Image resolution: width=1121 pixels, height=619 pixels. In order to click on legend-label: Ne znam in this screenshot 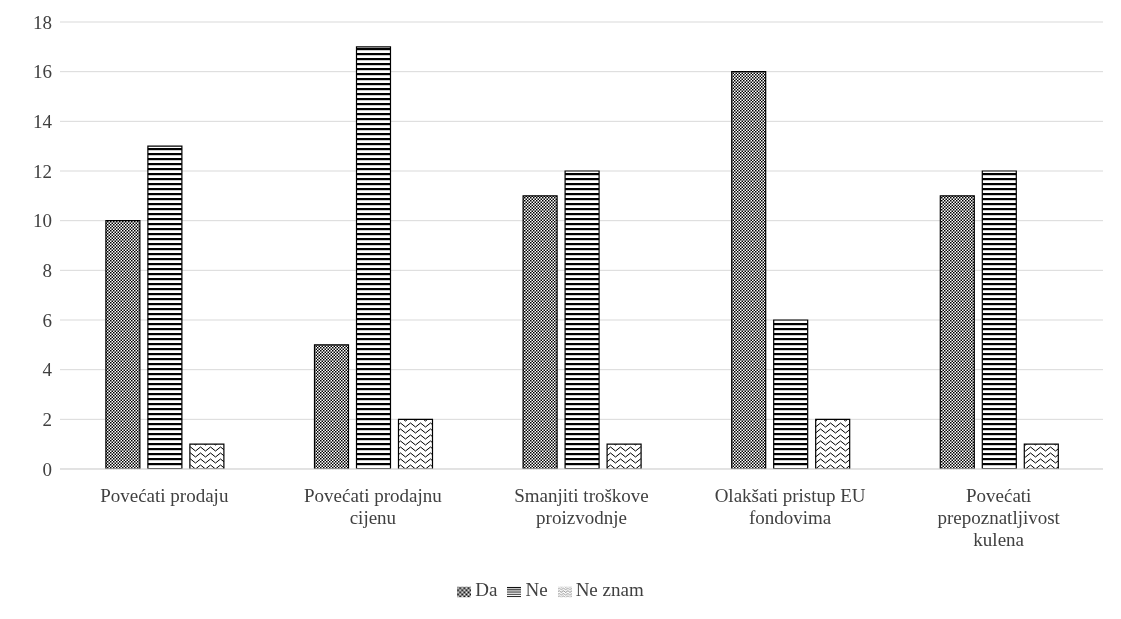, I will do `click(609, 589)`.